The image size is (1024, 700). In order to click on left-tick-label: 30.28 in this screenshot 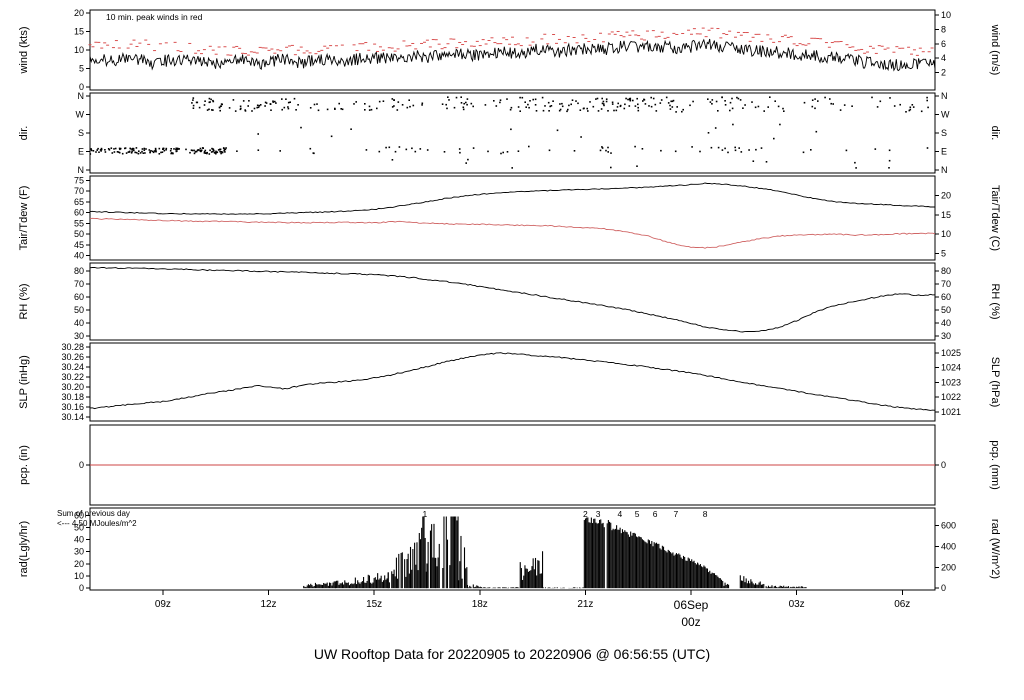, I will do `click(72, 347)`.